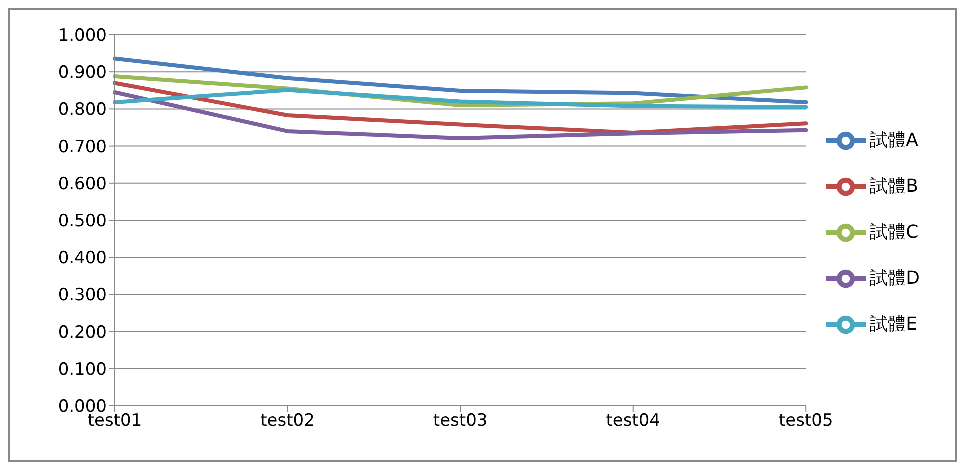 The image size is (961, 466). I want to click on y-tick-label: 0.100, so click(82, 370).